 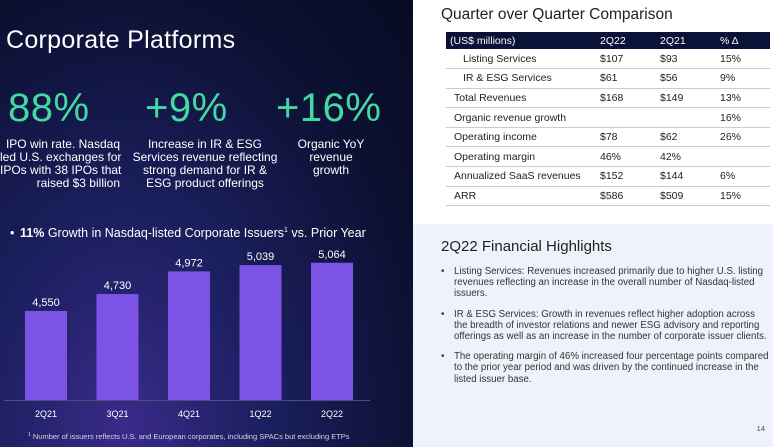 I want to click on chart-data-label: 5,039, so click(x=261, y=257).